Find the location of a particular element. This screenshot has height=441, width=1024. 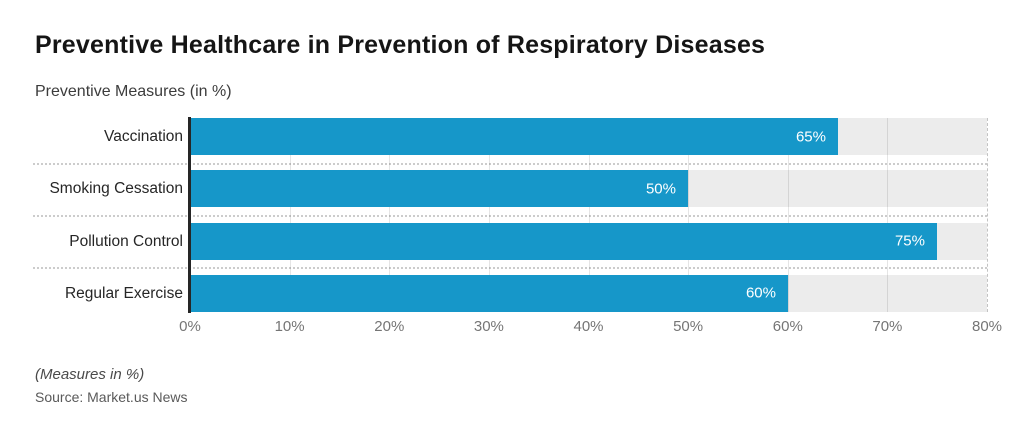

y-axis-line is located at coordinates (189, 215).